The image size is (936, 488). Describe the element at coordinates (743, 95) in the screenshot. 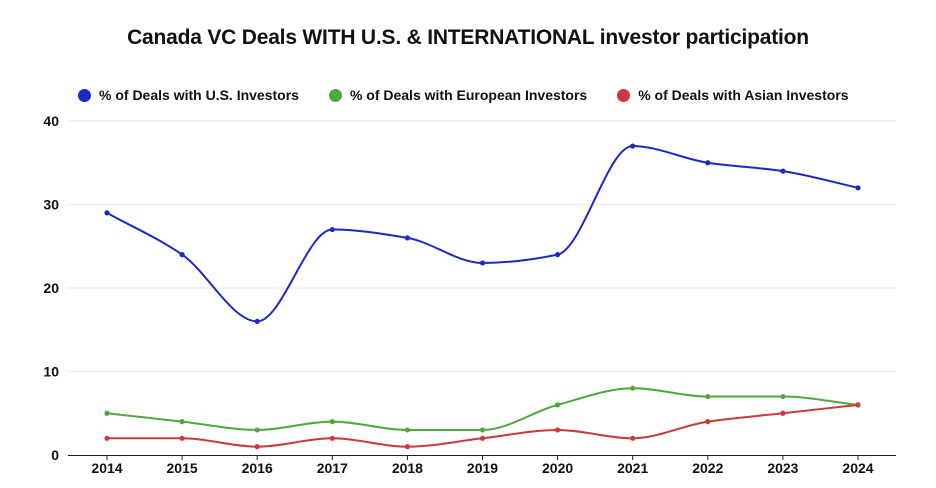

I see `legend-label-asian: % of Deals with Asian Investors` at that location.